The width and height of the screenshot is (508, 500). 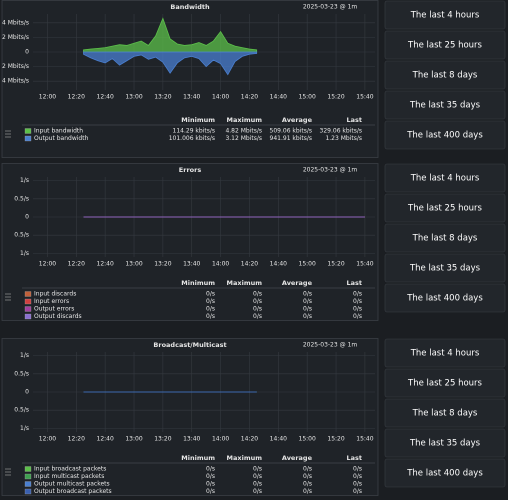 What do you see at coordinates (47, 264) in the screenshot?
I see `x-tick-label: 12:00` at bounding box center [47, 264].